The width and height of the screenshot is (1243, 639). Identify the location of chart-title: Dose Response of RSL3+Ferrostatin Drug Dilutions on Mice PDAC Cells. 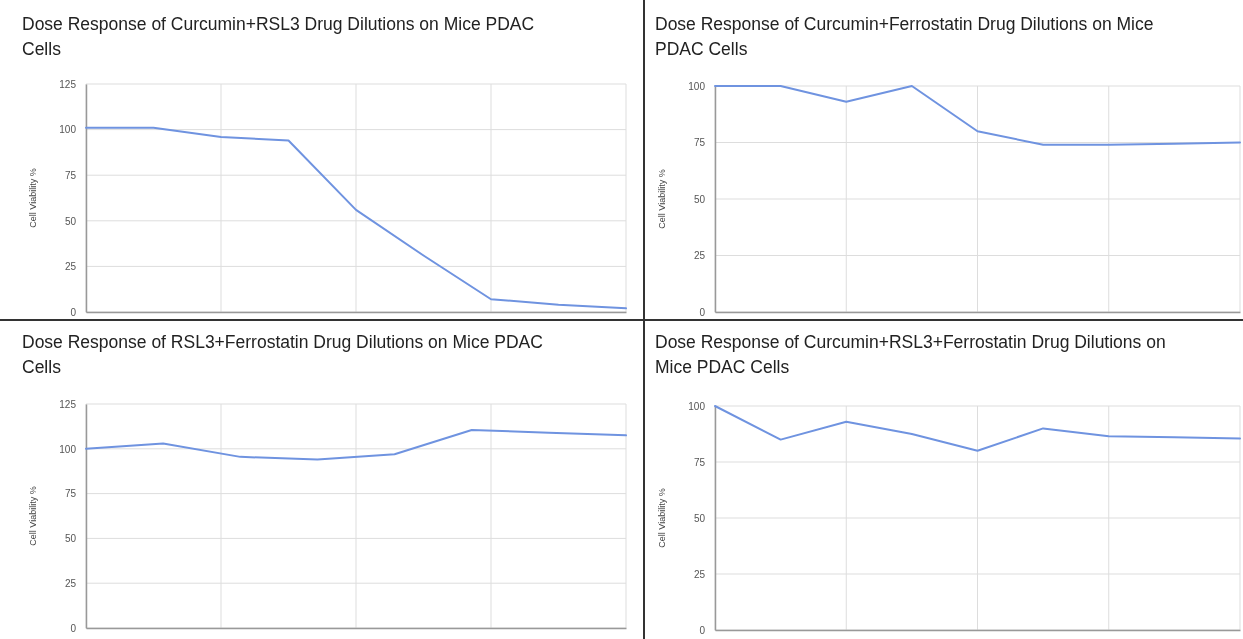
(282, 354).